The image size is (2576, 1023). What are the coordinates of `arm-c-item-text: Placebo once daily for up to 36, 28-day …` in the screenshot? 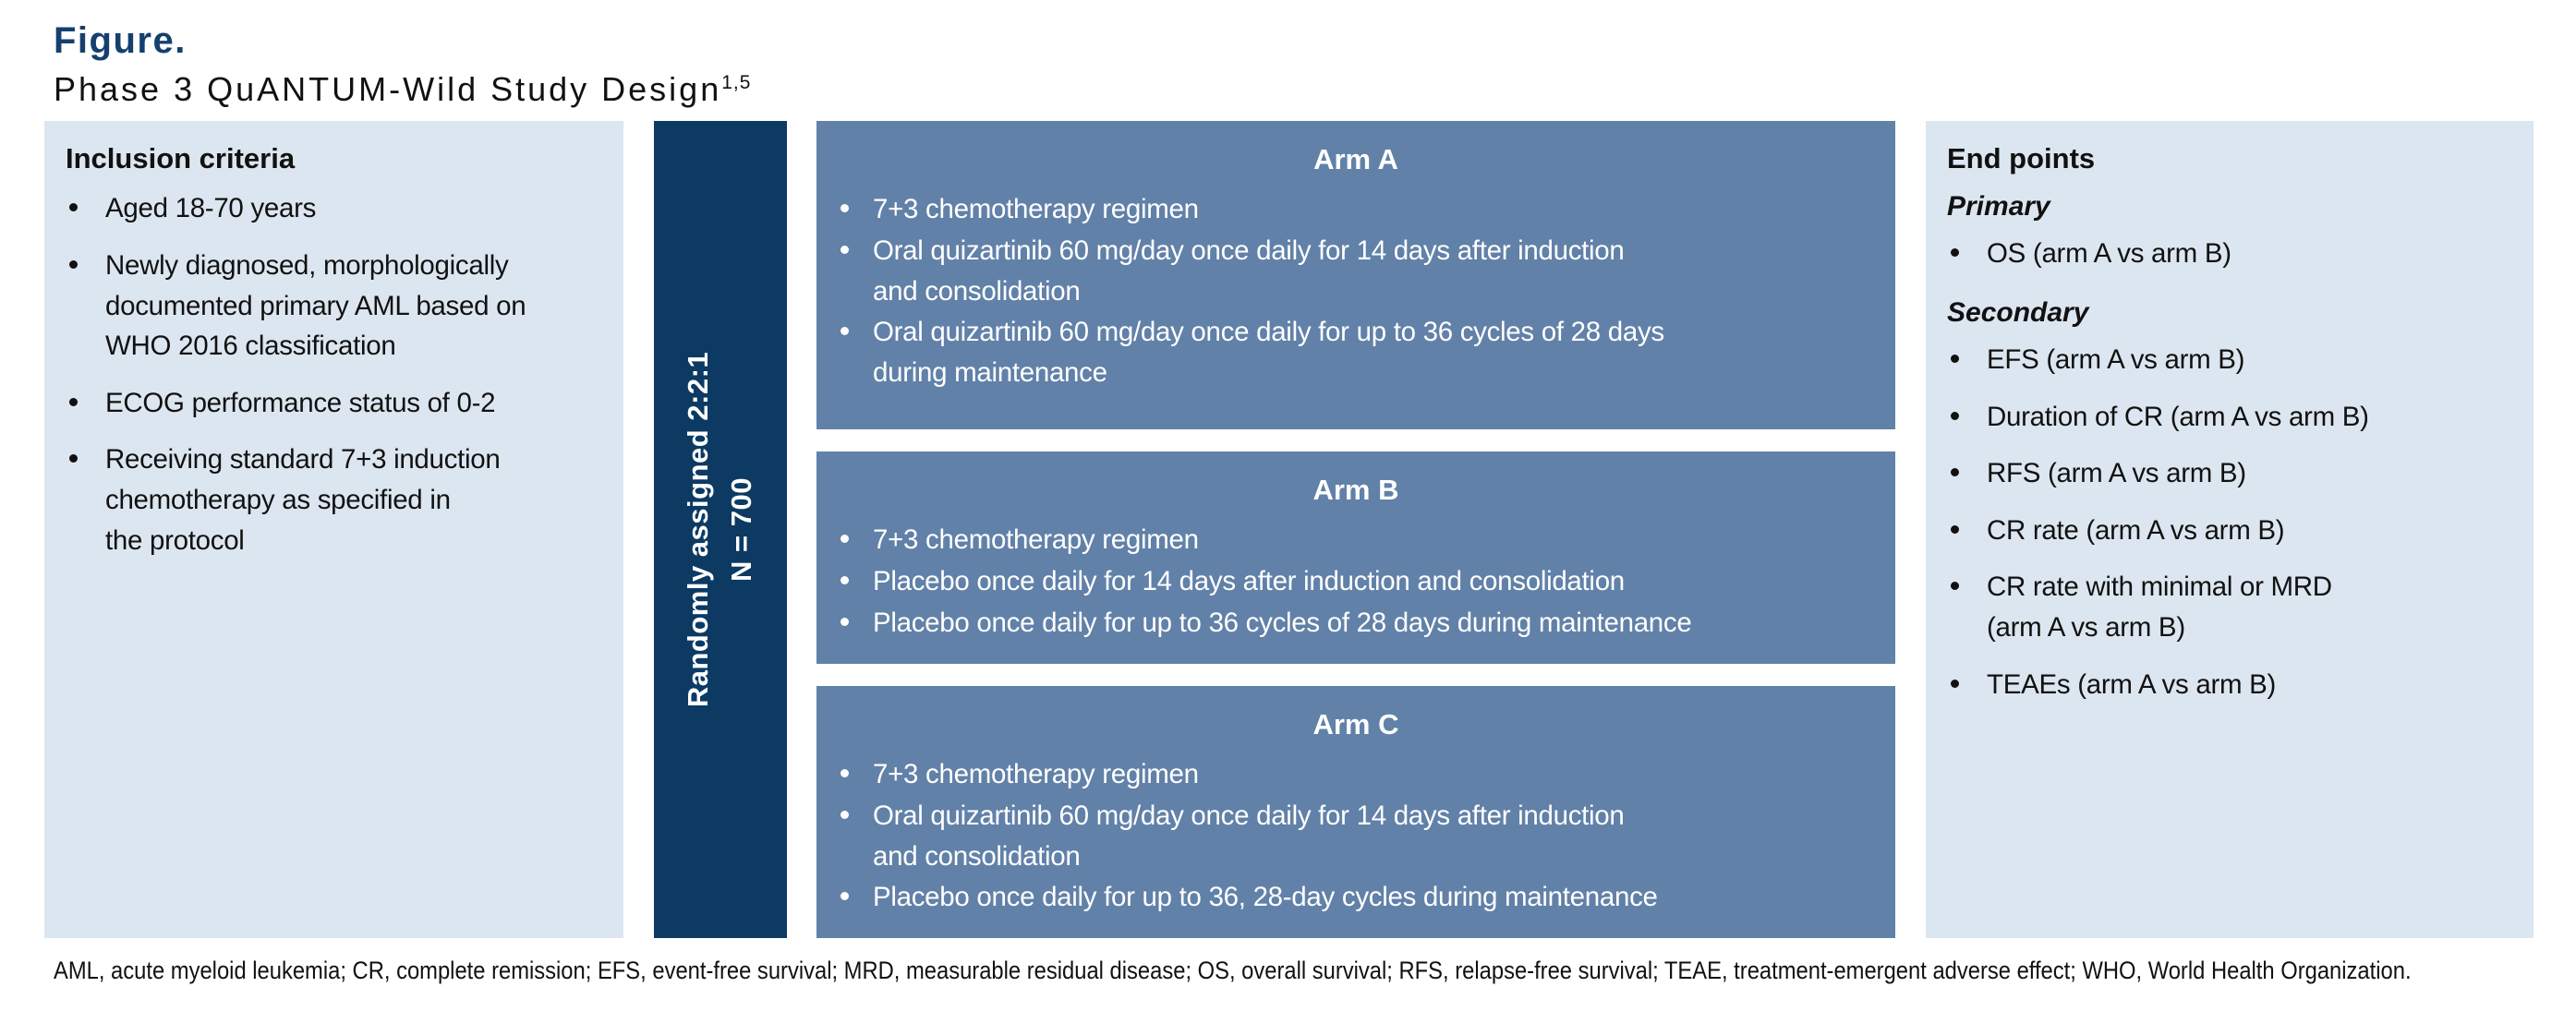 It's located at (1265, 897).